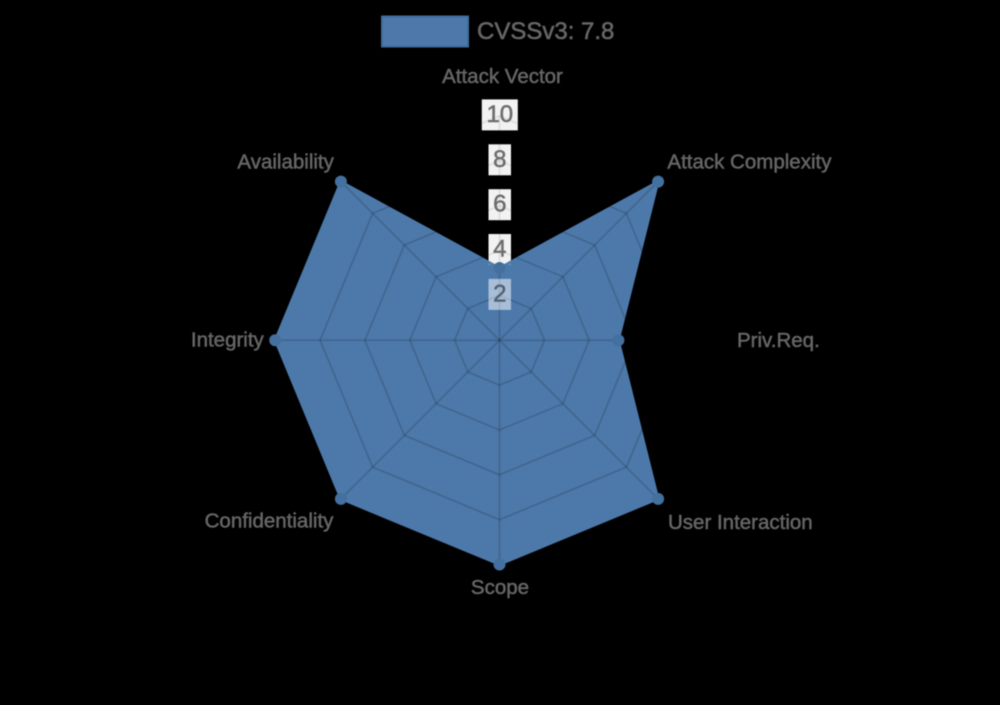  What do you see at coordinates (499, 204) in the screenshot?
I see `svg-text: 6` at bounding box center [499, 204].